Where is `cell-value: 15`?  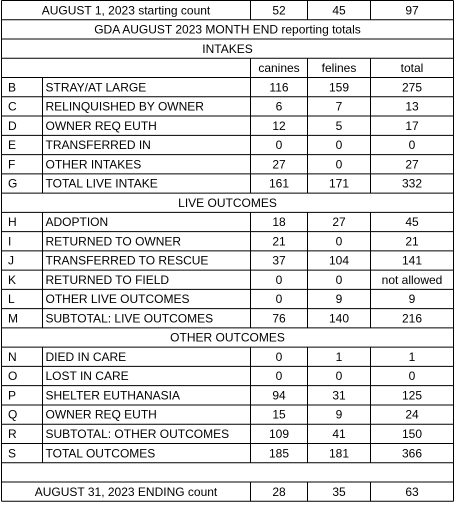 cell-value: 15 is located at coordinates (279, 415).